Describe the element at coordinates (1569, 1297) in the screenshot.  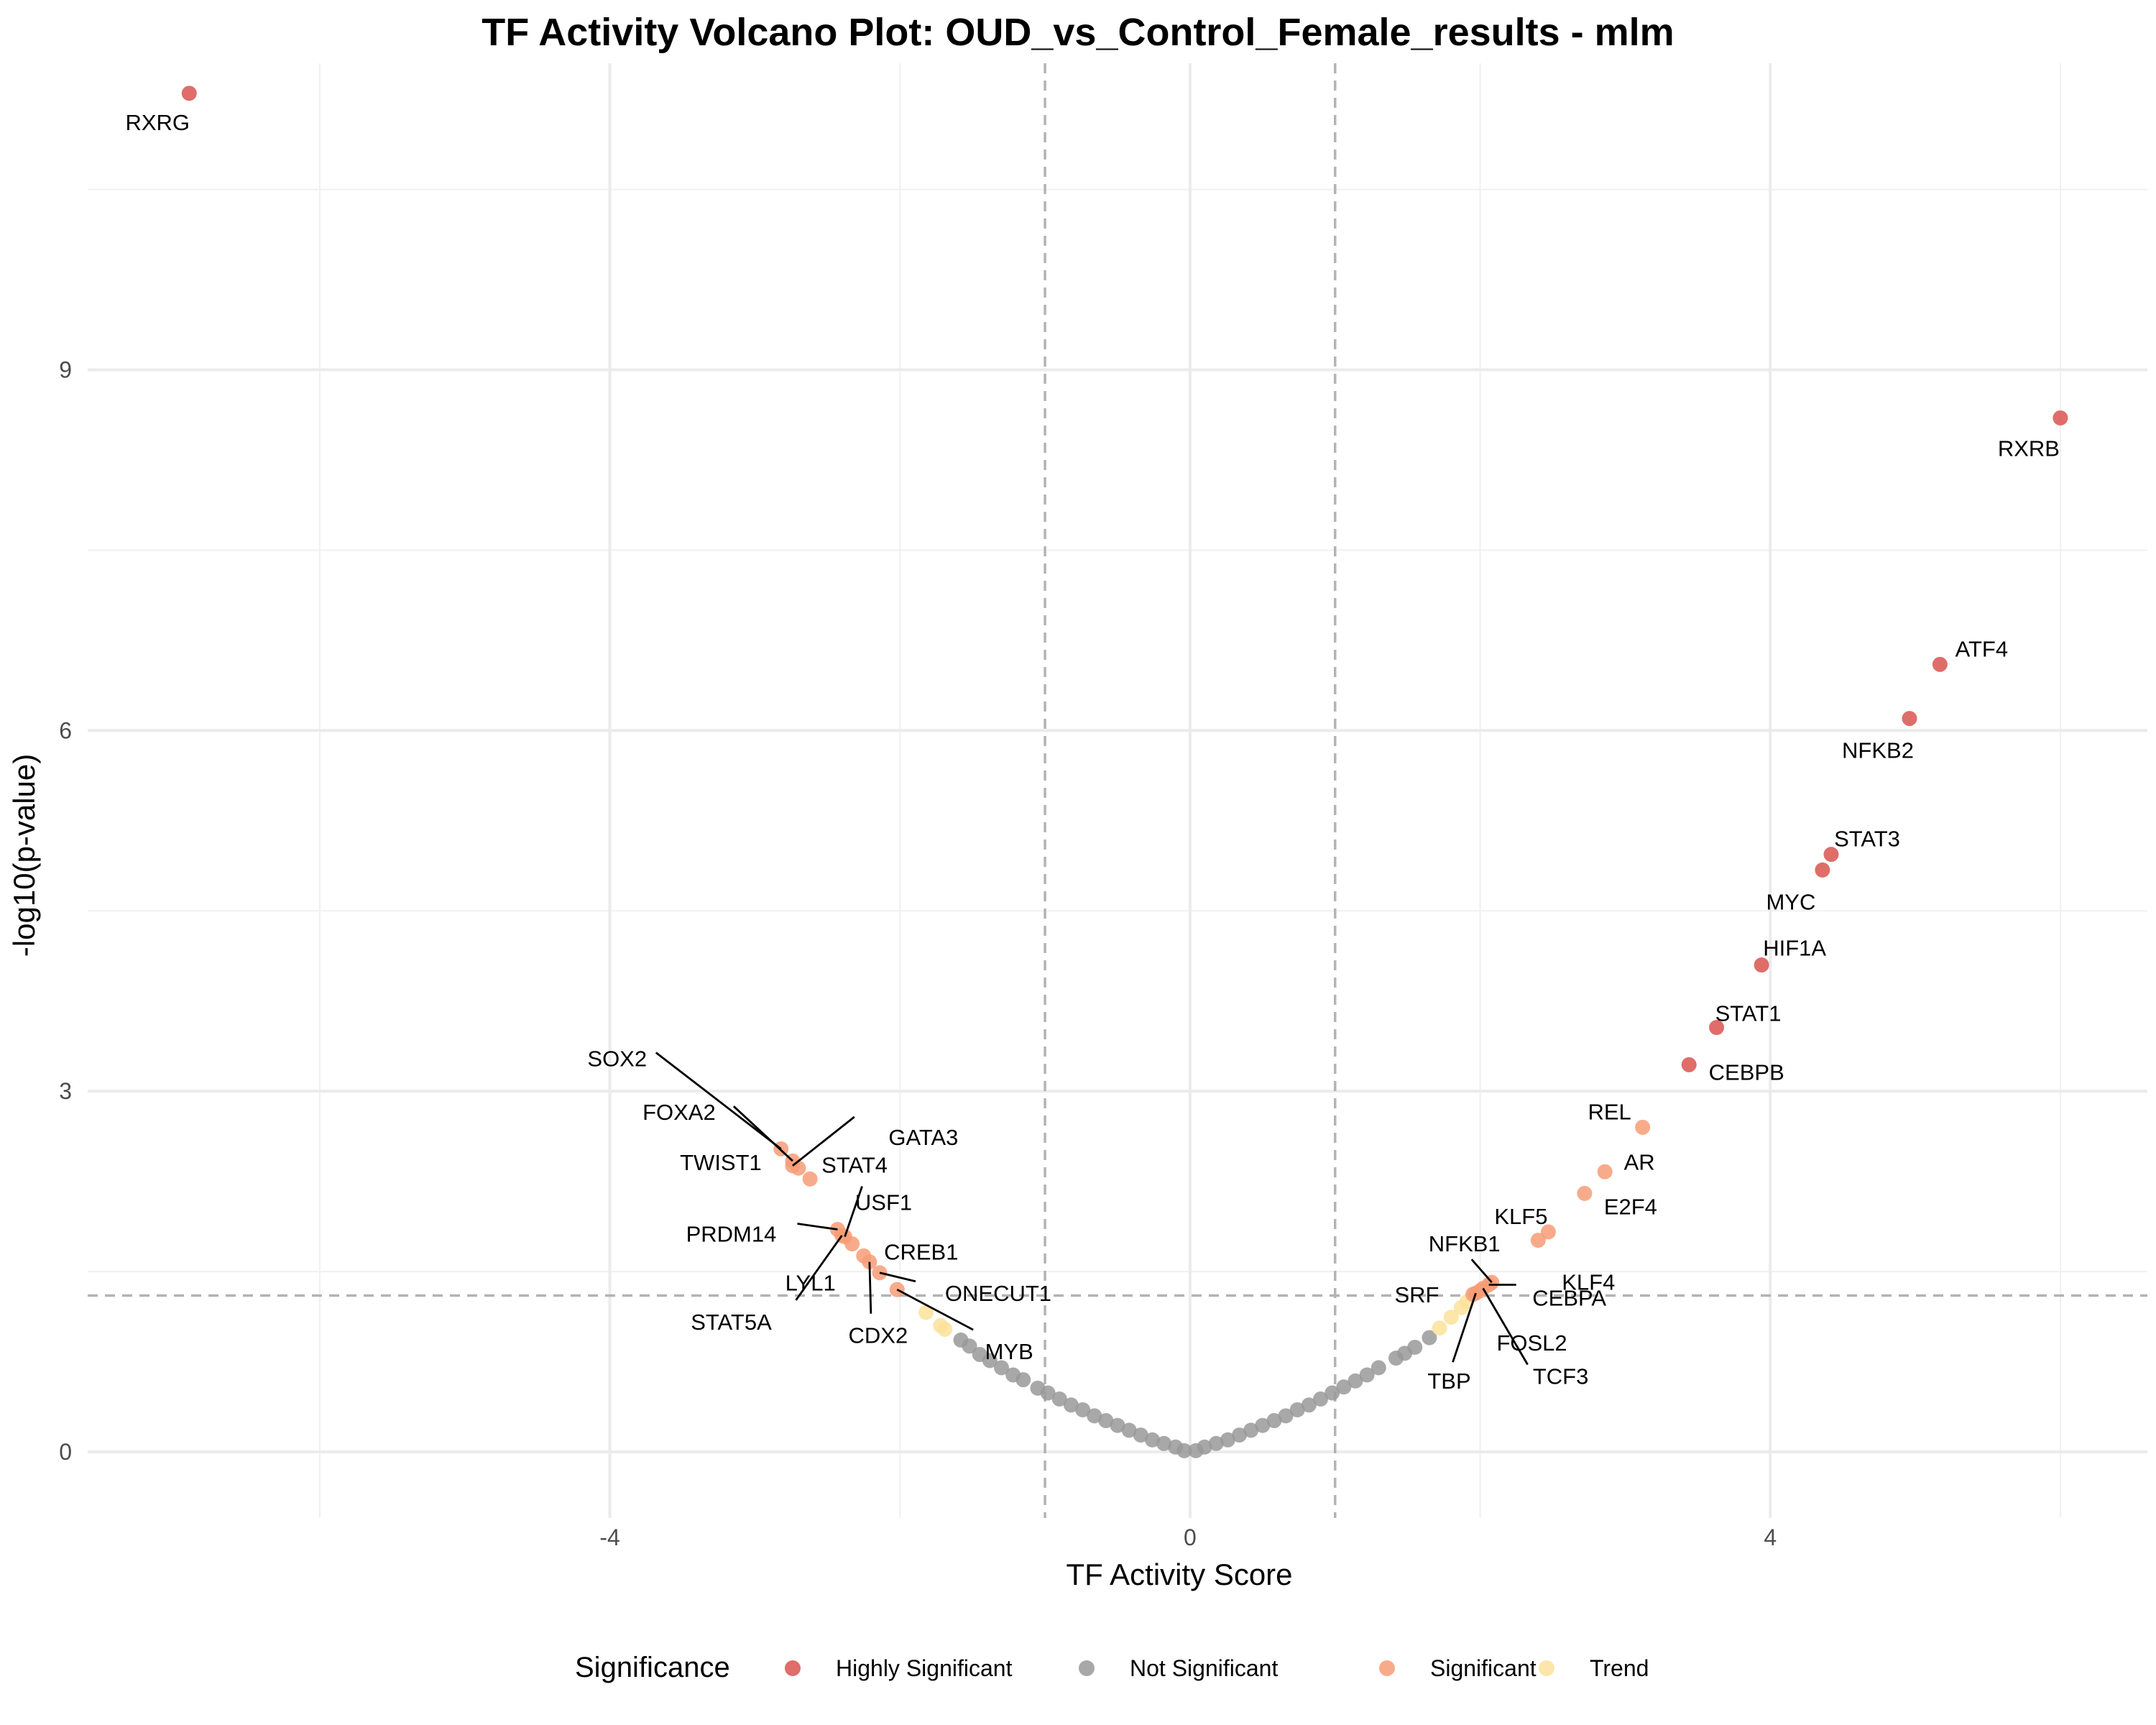
I see `point-label: CEBPA` at that location.